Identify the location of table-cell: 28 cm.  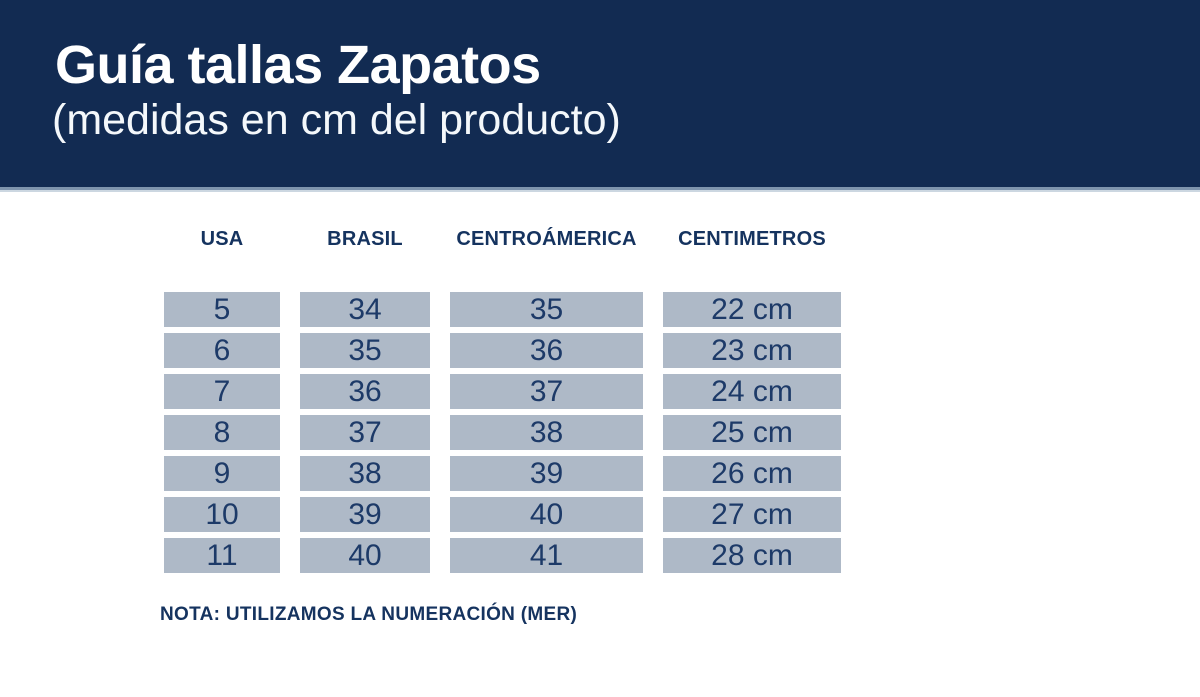
(752, 555).